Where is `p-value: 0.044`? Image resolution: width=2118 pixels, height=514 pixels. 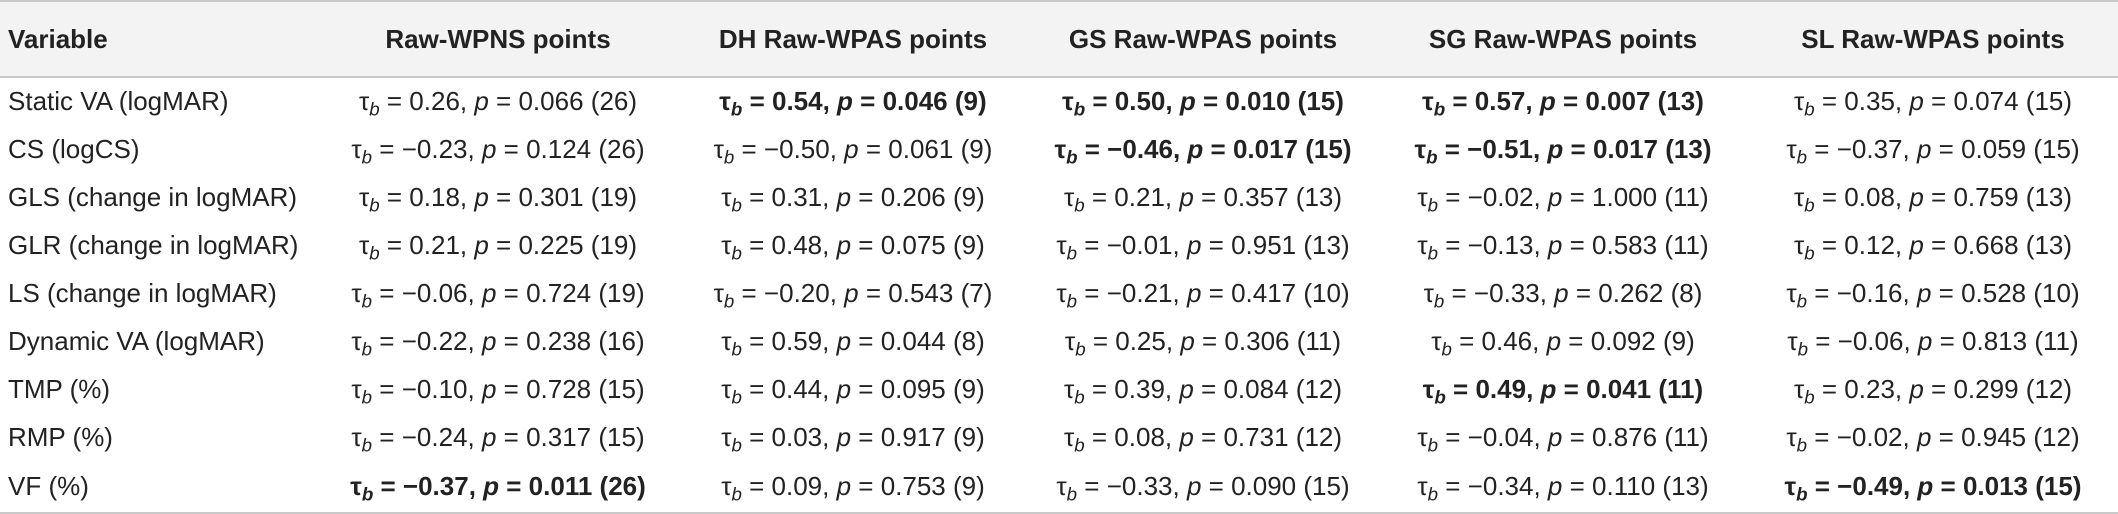
p-value: 0.044 is located at coordinates (913, 340).